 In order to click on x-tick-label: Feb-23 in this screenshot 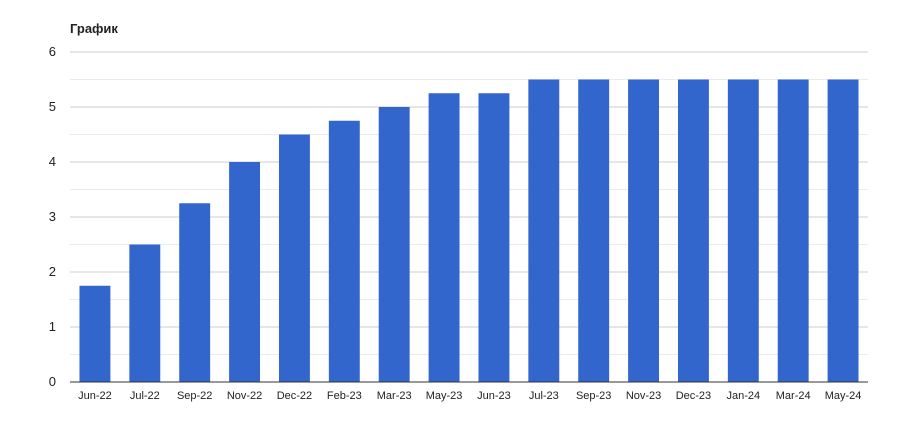, I will do `click(344, 396)`.